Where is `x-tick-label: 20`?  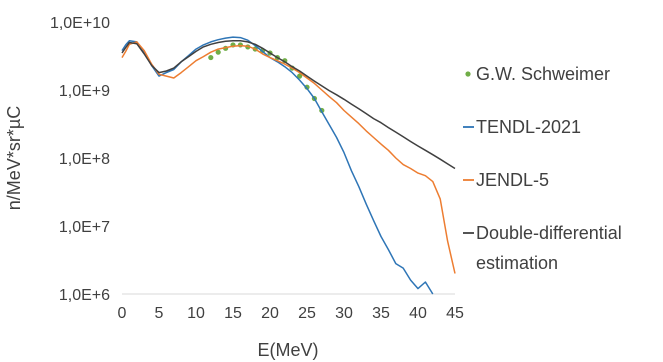
x-tick-label: 20 is located at coordinates (270, 313).